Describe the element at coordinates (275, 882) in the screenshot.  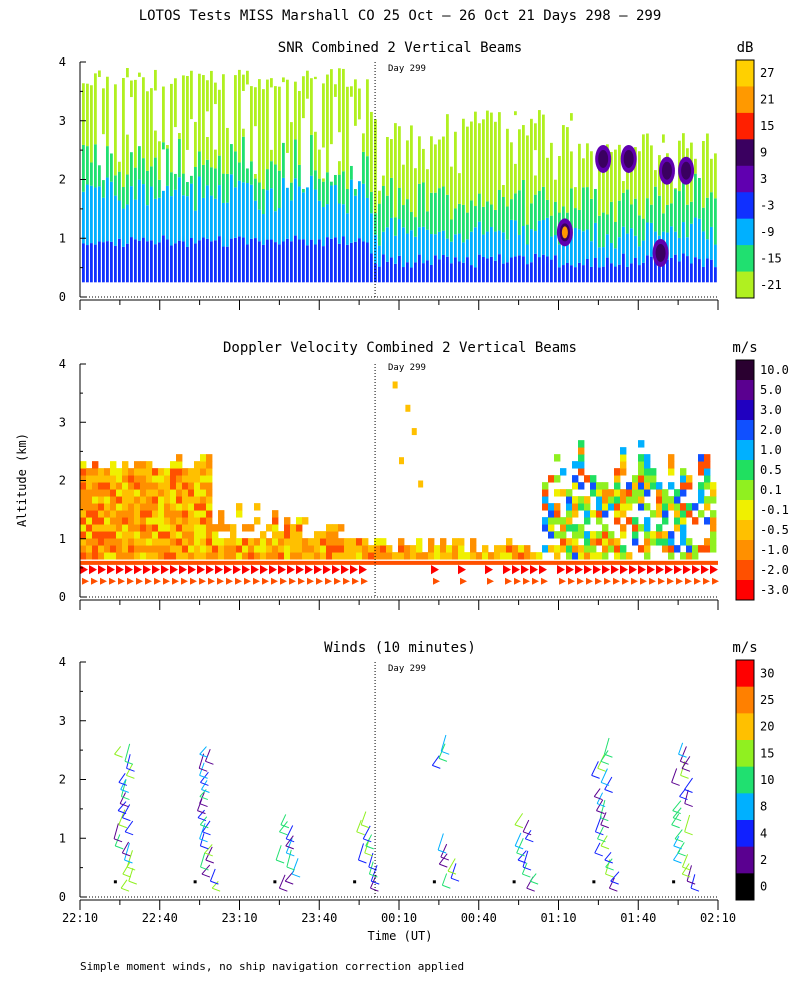
I see `wind-station-dot` at that location.